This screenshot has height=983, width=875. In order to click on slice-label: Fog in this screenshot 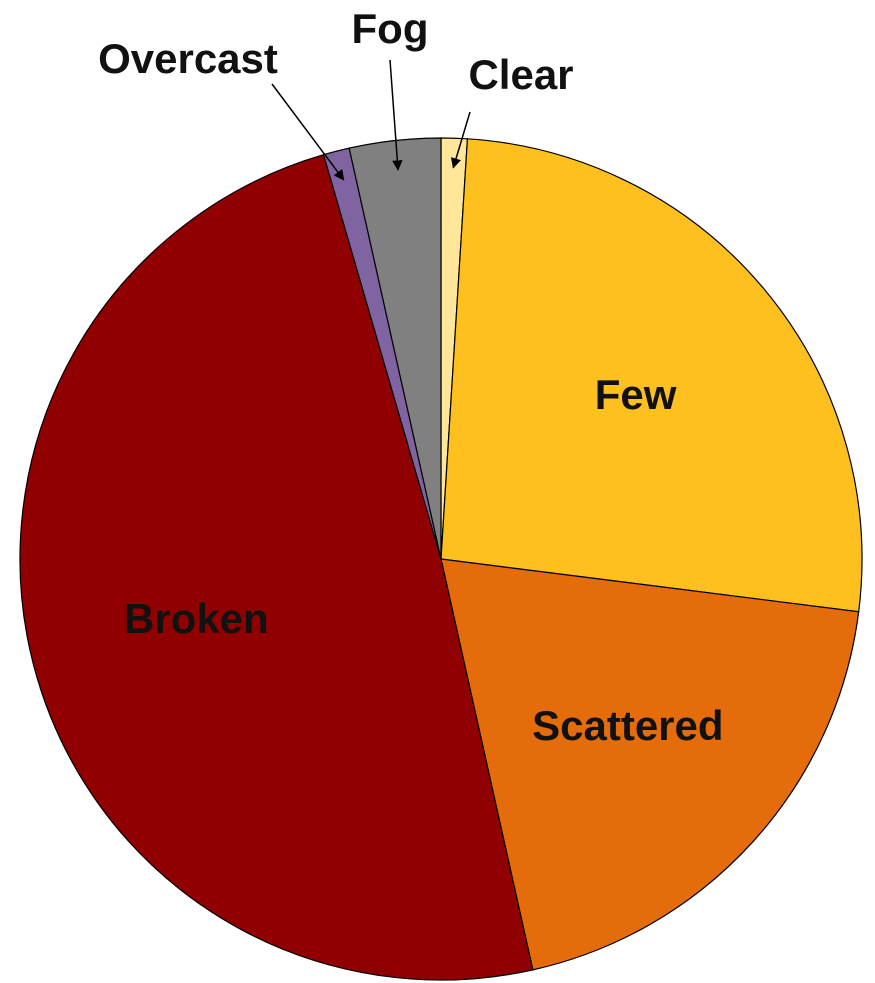, I will do `click(390, 28)`.